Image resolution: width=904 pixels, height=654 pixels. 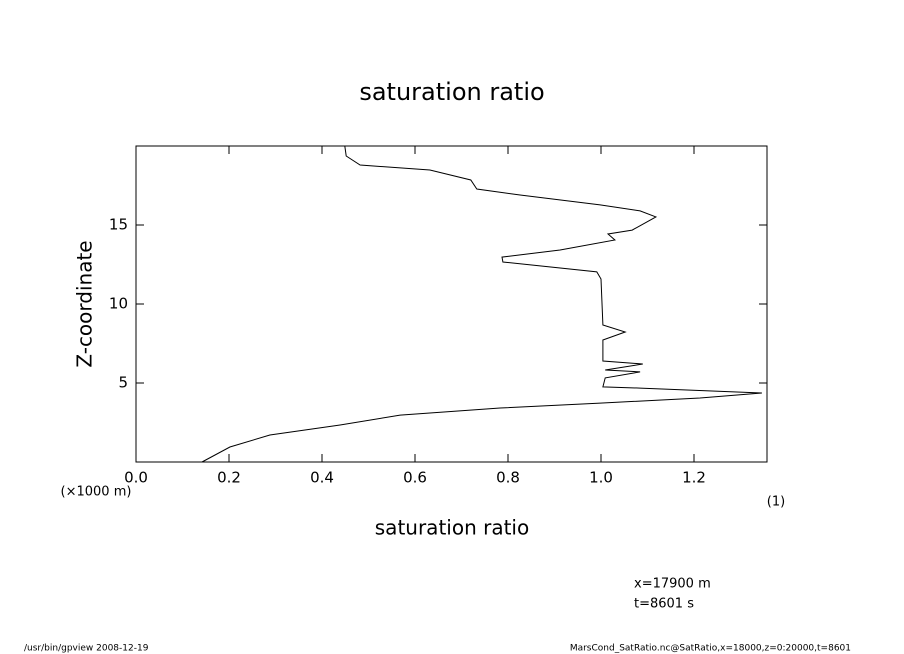 I want to click on y-tick-label: 5, so click(x=123, y=383).